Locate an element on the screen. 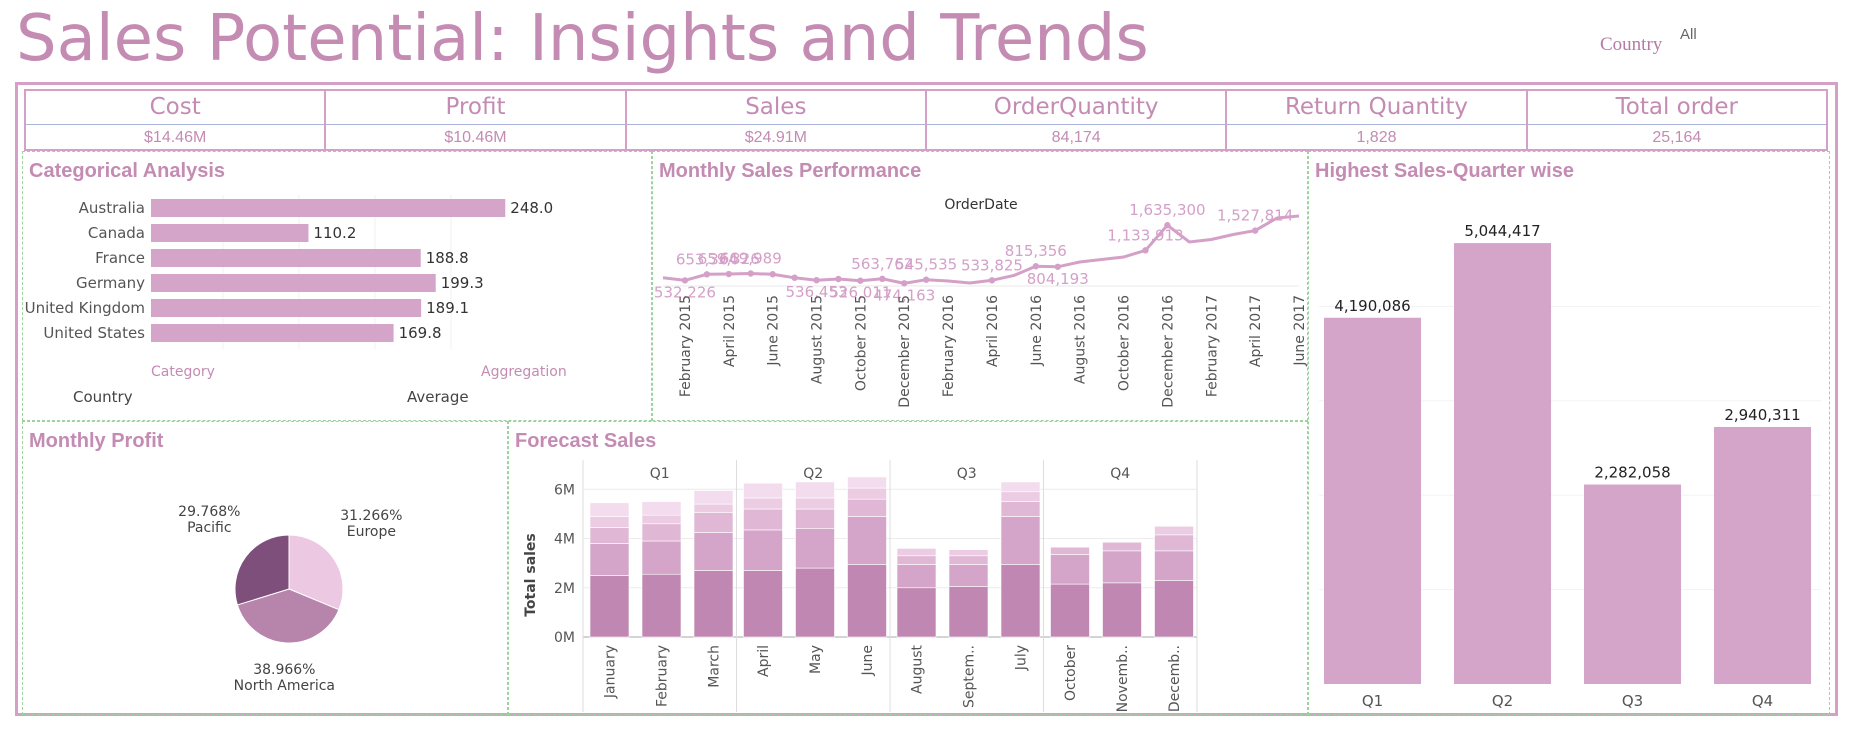 This screenshot has width=1850, height=730. panel-title: Categorical Analysis is located at coordinates (127, 171).